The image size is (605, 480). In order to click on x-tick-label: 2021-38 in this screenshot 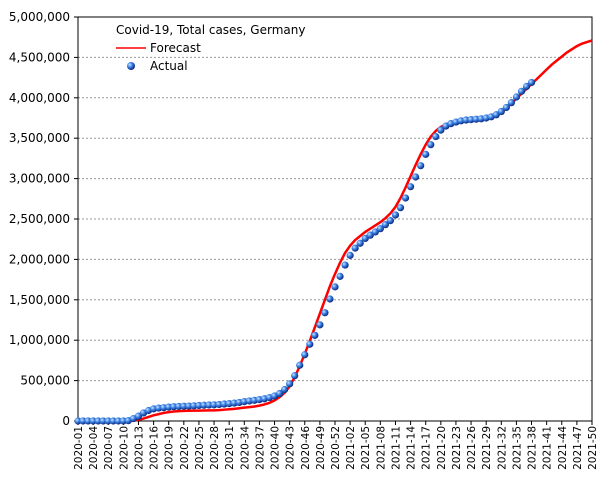, I will do `click(533, 448)`.